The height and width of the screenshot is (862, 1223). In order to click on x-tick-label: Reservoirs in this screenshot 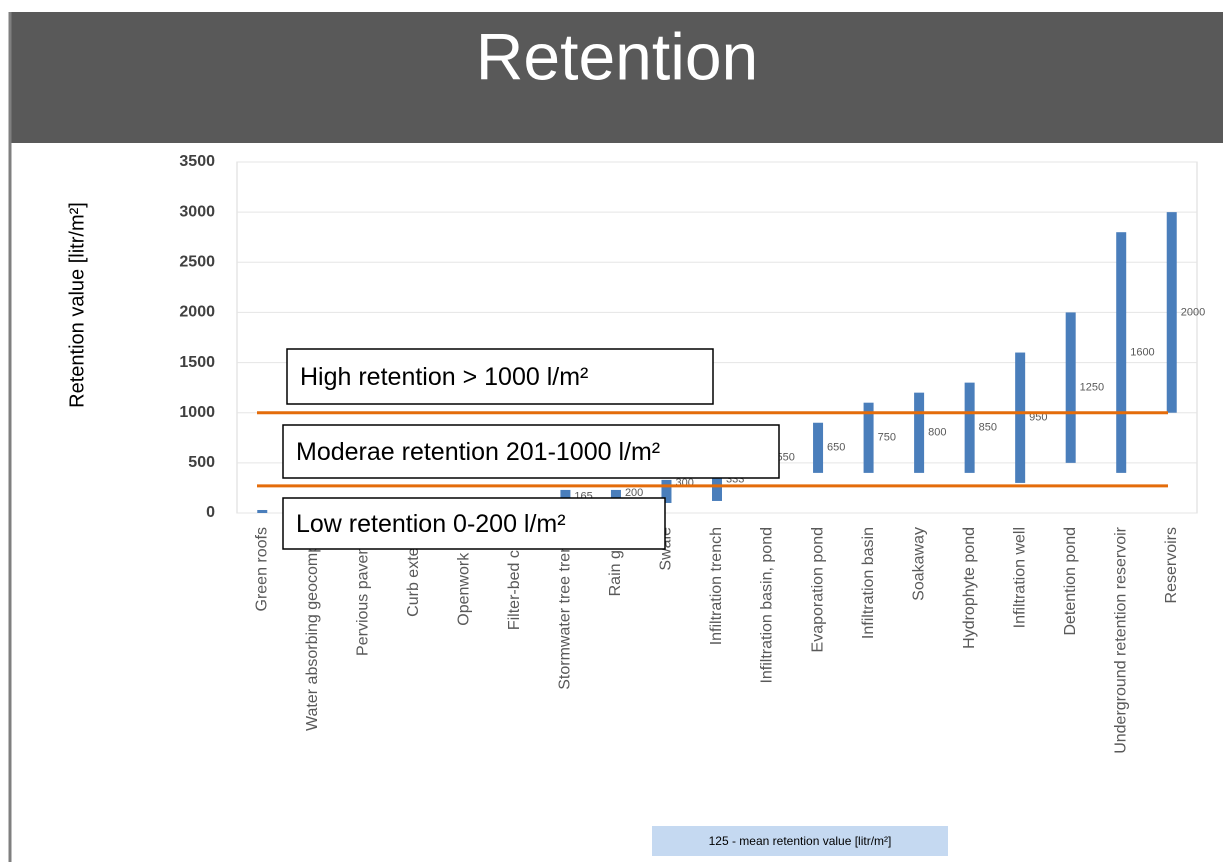, I will do `click(1171, 565)`.